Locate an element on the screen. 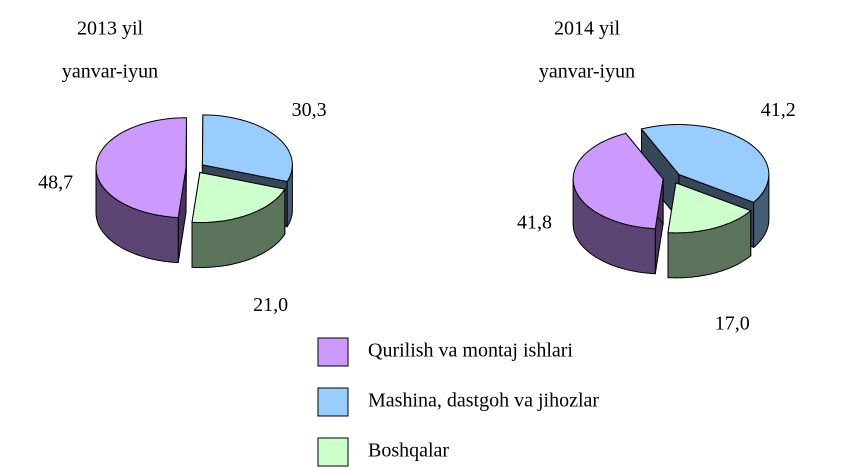 This screenshot has height=471, width=862. pie-title: 2013 yil is located at coordinates (110, 29).